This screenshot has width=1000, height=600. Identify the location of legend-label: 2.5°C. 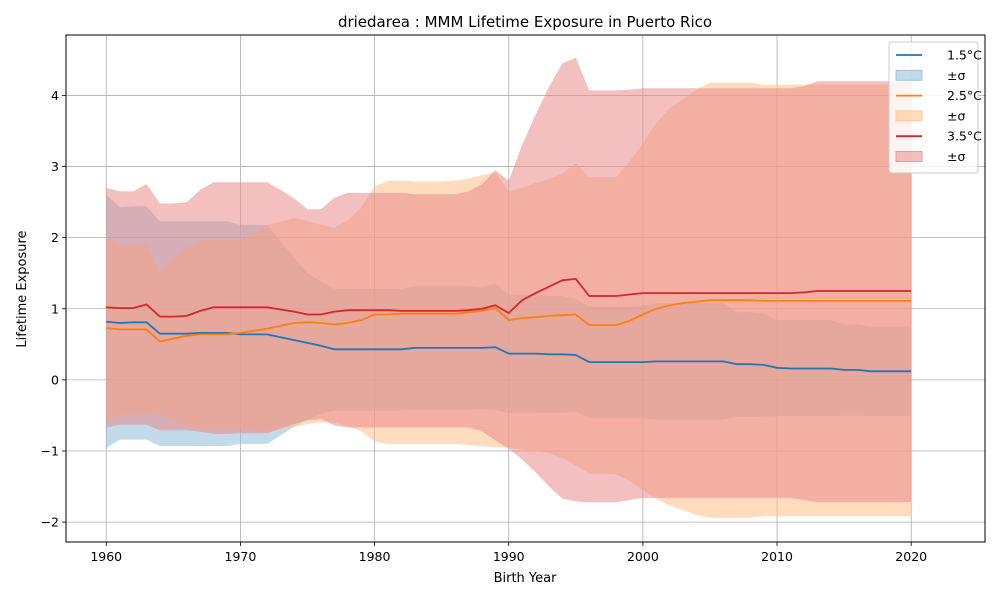
(964, 95).